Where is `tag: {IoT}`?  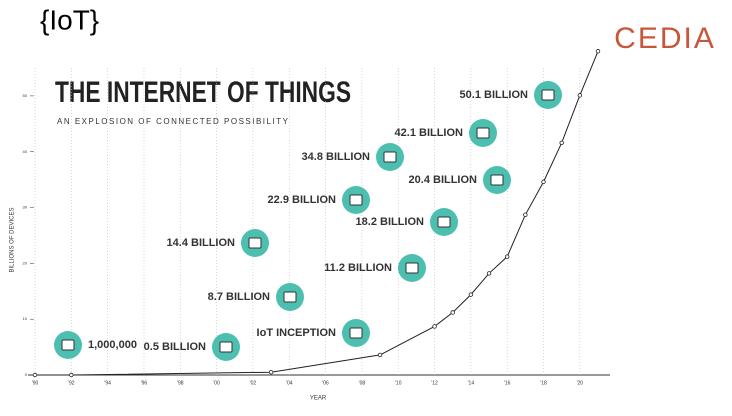 tag: {IoT} is located at coordinates (69, 19).